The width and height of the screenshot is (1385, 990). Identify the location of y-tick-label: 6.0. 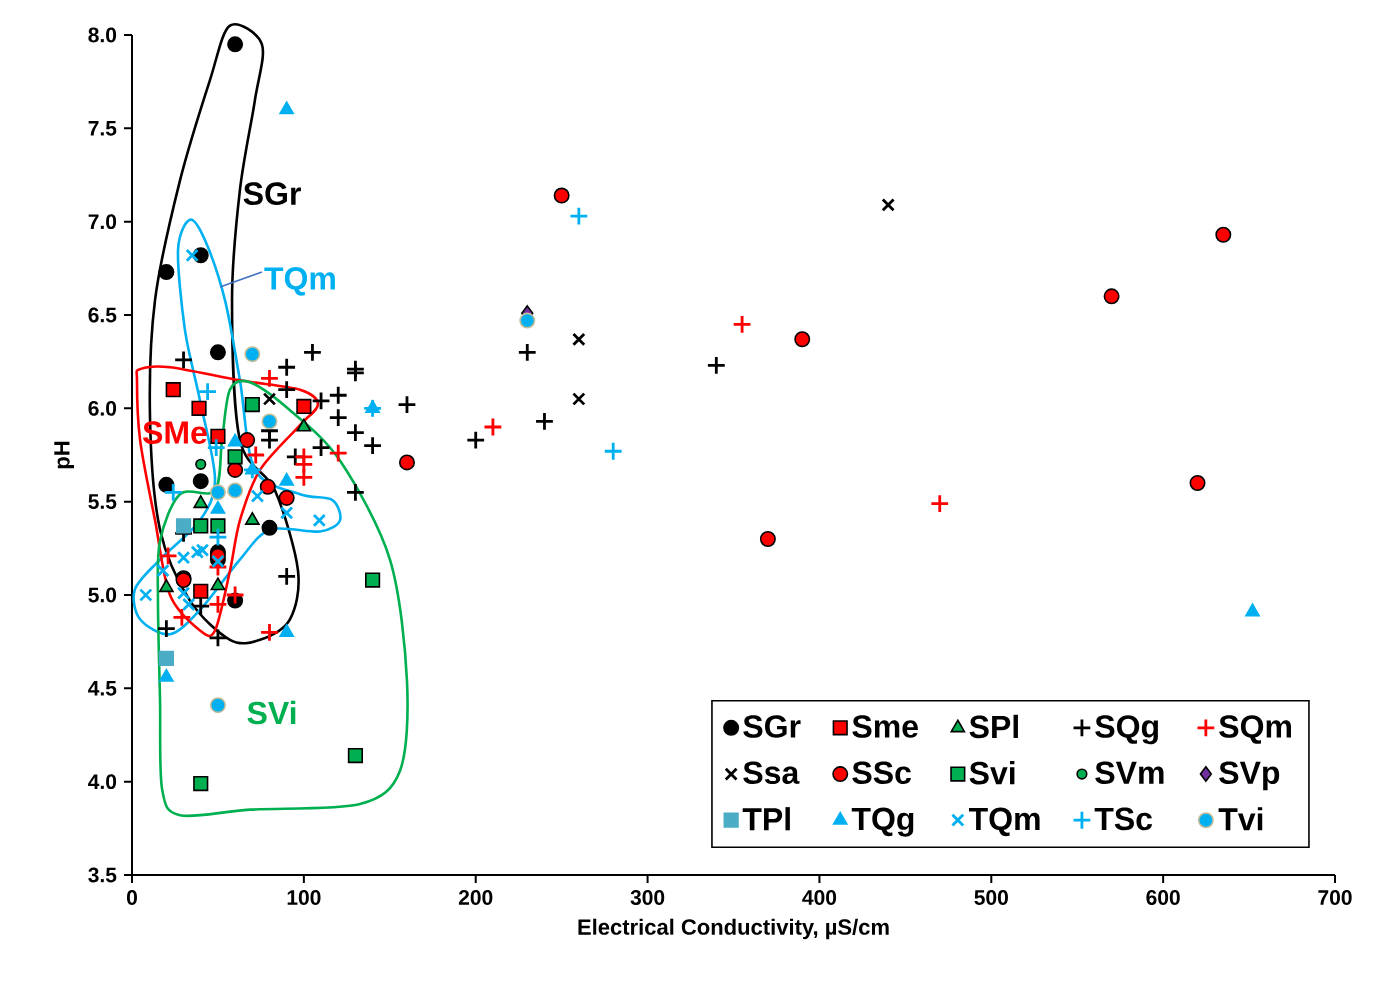
(102, 408).